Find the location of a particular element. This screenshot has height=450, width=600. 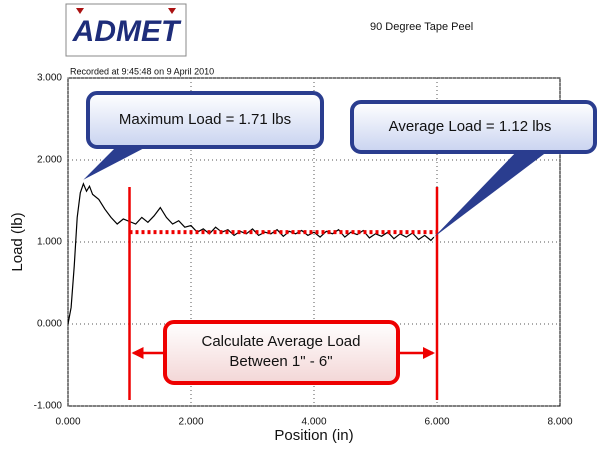

y-tick-label: 2.000 is located at coordinates (49, 160).